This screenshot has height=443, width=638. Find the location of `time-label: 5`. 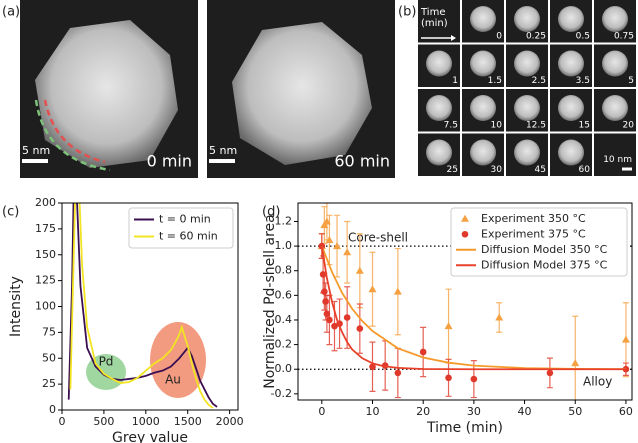

time-label: 5 is located at coordinates (631, 81).